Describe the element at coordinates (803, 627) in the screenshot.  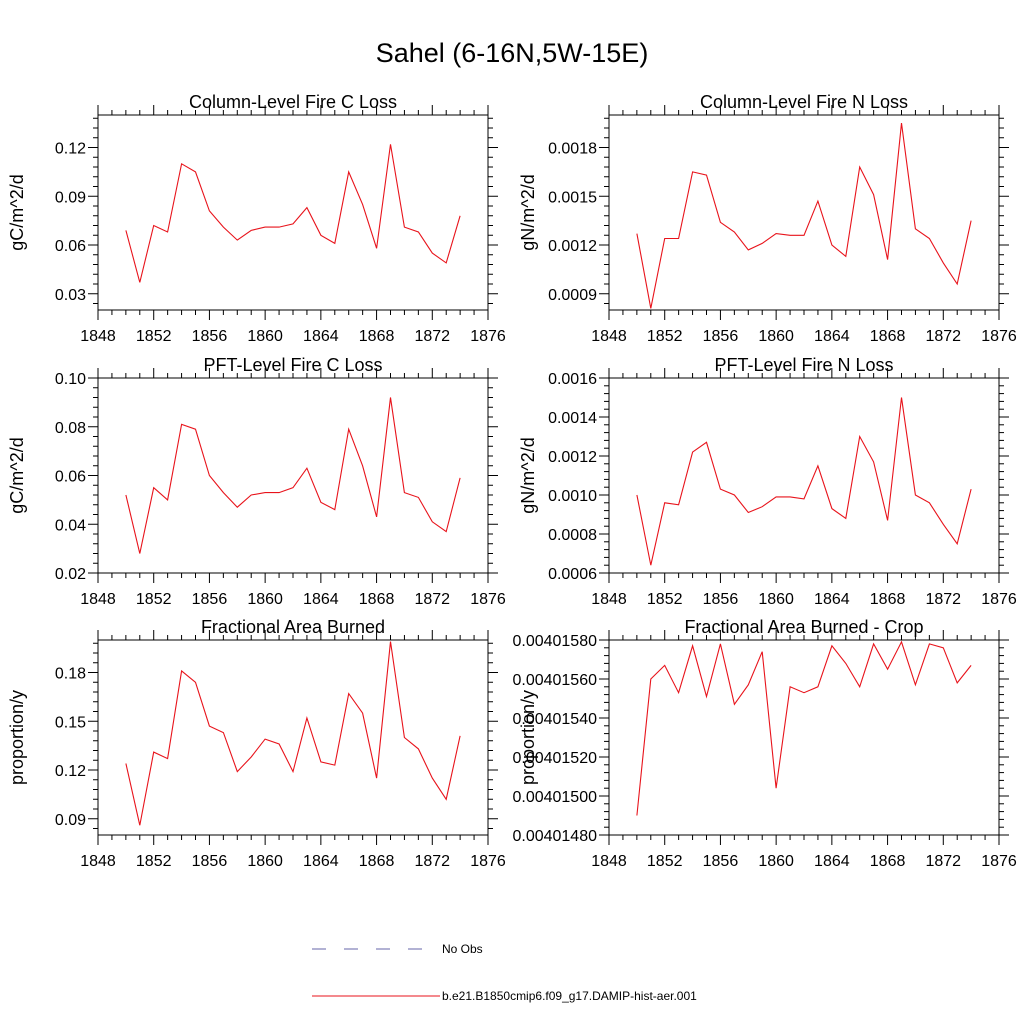
I see `panel-title: Fractional Area Burned - Crop` at that location.